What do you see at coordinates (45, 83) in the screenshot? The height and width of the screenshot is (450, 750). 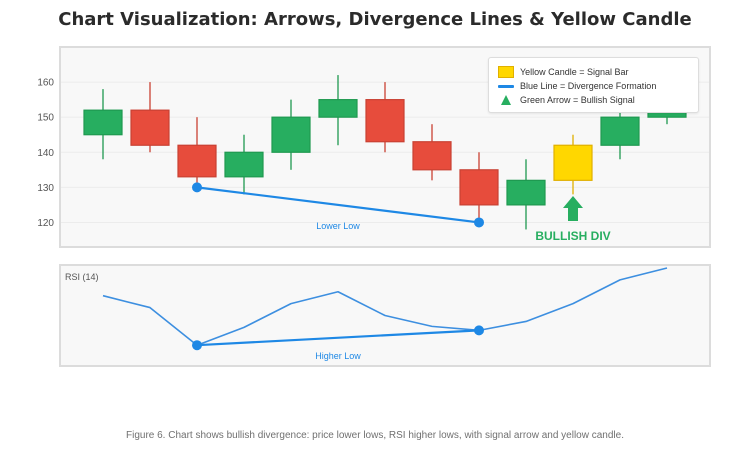 I see `y-tick-label: 160` at bounding box center [45, 83].